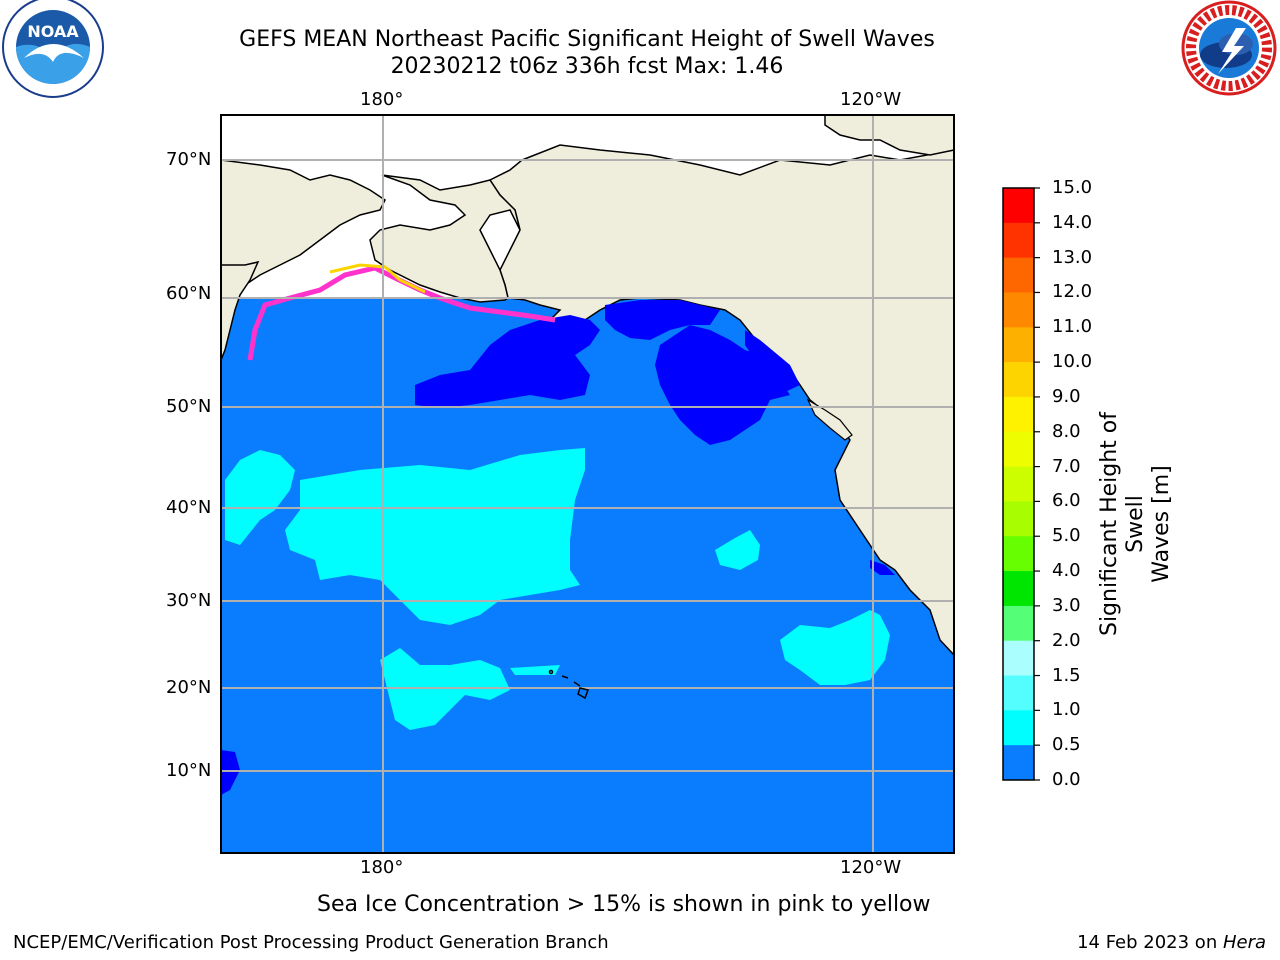 The image size is (1280, 960). I want to click on lat-label-10n: 10°N, so click(189, 770).